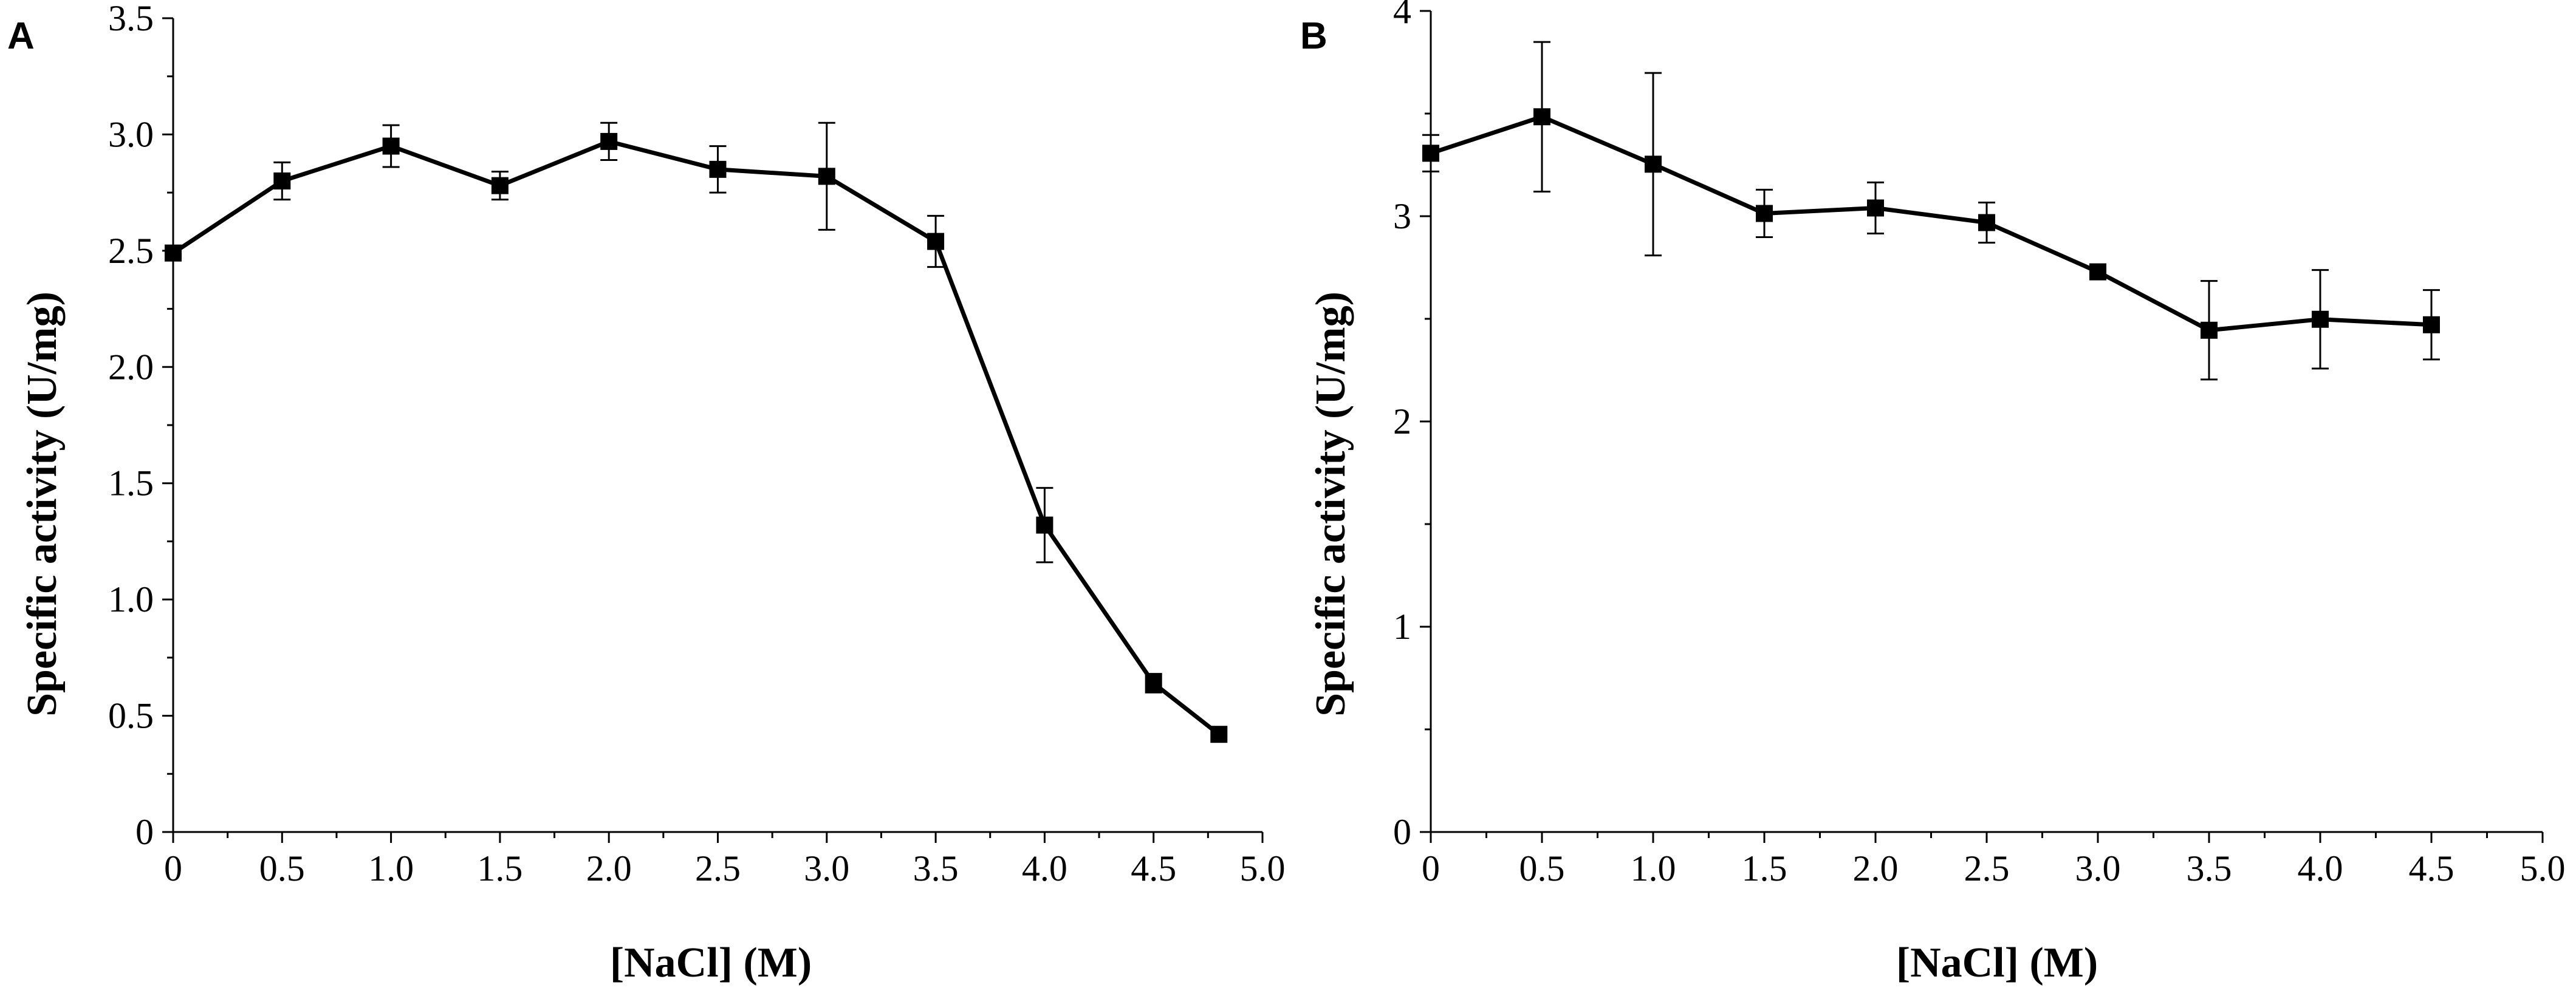 This screenshot has height=999, width=2576. What do you see at coordinates (131, 483) in the screenshot?
I see `y-tick-label: 1.5` at bounding box center [131, 483].